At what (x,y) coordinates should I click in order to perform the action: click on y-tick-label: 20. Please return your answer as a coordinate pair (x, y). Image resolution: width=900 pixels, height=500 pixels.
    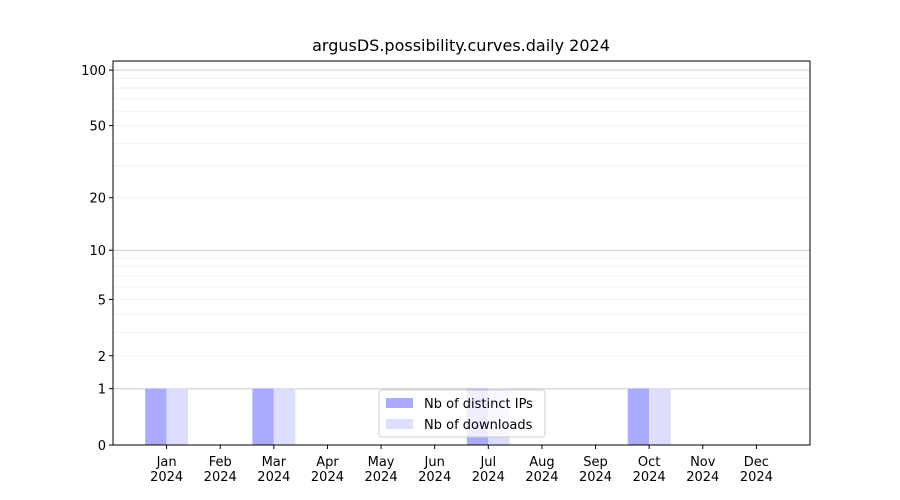
    Looking at the image, I should click on (97, 199).